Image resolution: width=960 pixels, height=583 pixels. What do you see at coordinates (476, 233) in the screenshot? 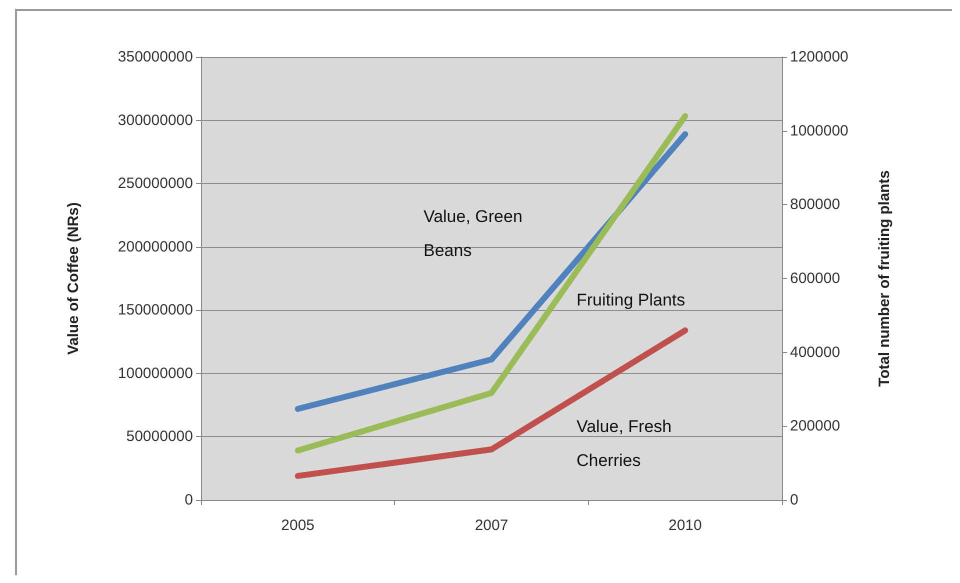
I see `text: Value, Green Beans` at bounding box center [476, 233].